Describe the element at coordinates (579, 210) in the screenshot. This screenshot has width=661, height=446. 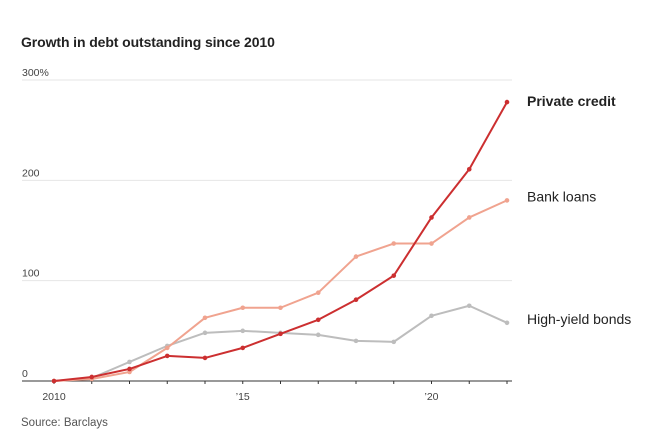
I see `series-labels: High-yield bonds Bank loans Private credit` at that location.